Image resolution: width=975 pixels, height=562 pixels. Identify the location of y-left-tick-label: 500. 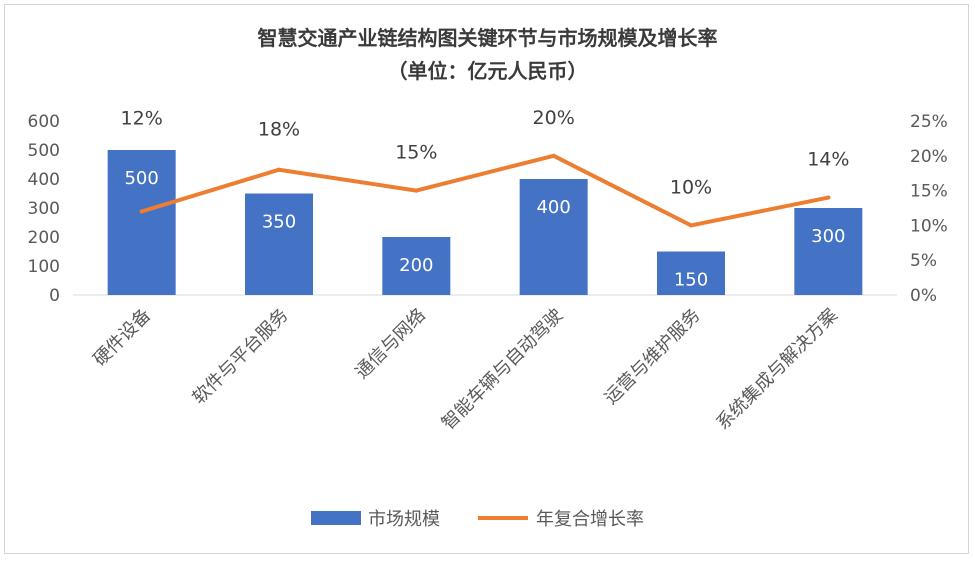
(44, 151).